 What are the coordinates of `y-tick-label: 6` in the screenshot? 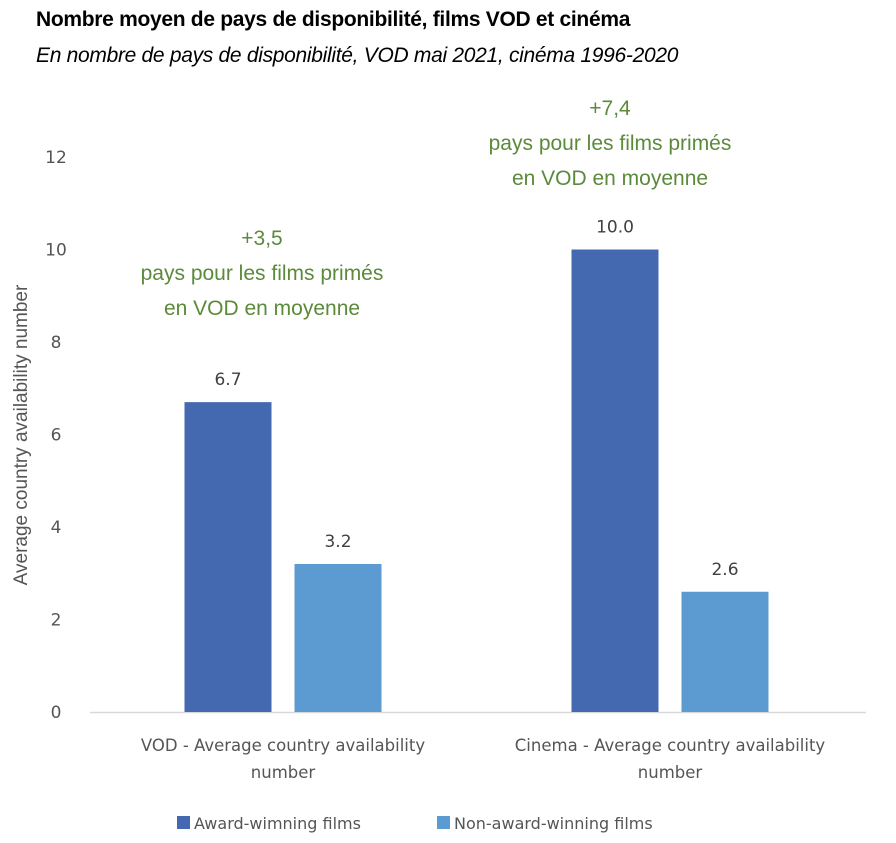 It's located at (56, 436).